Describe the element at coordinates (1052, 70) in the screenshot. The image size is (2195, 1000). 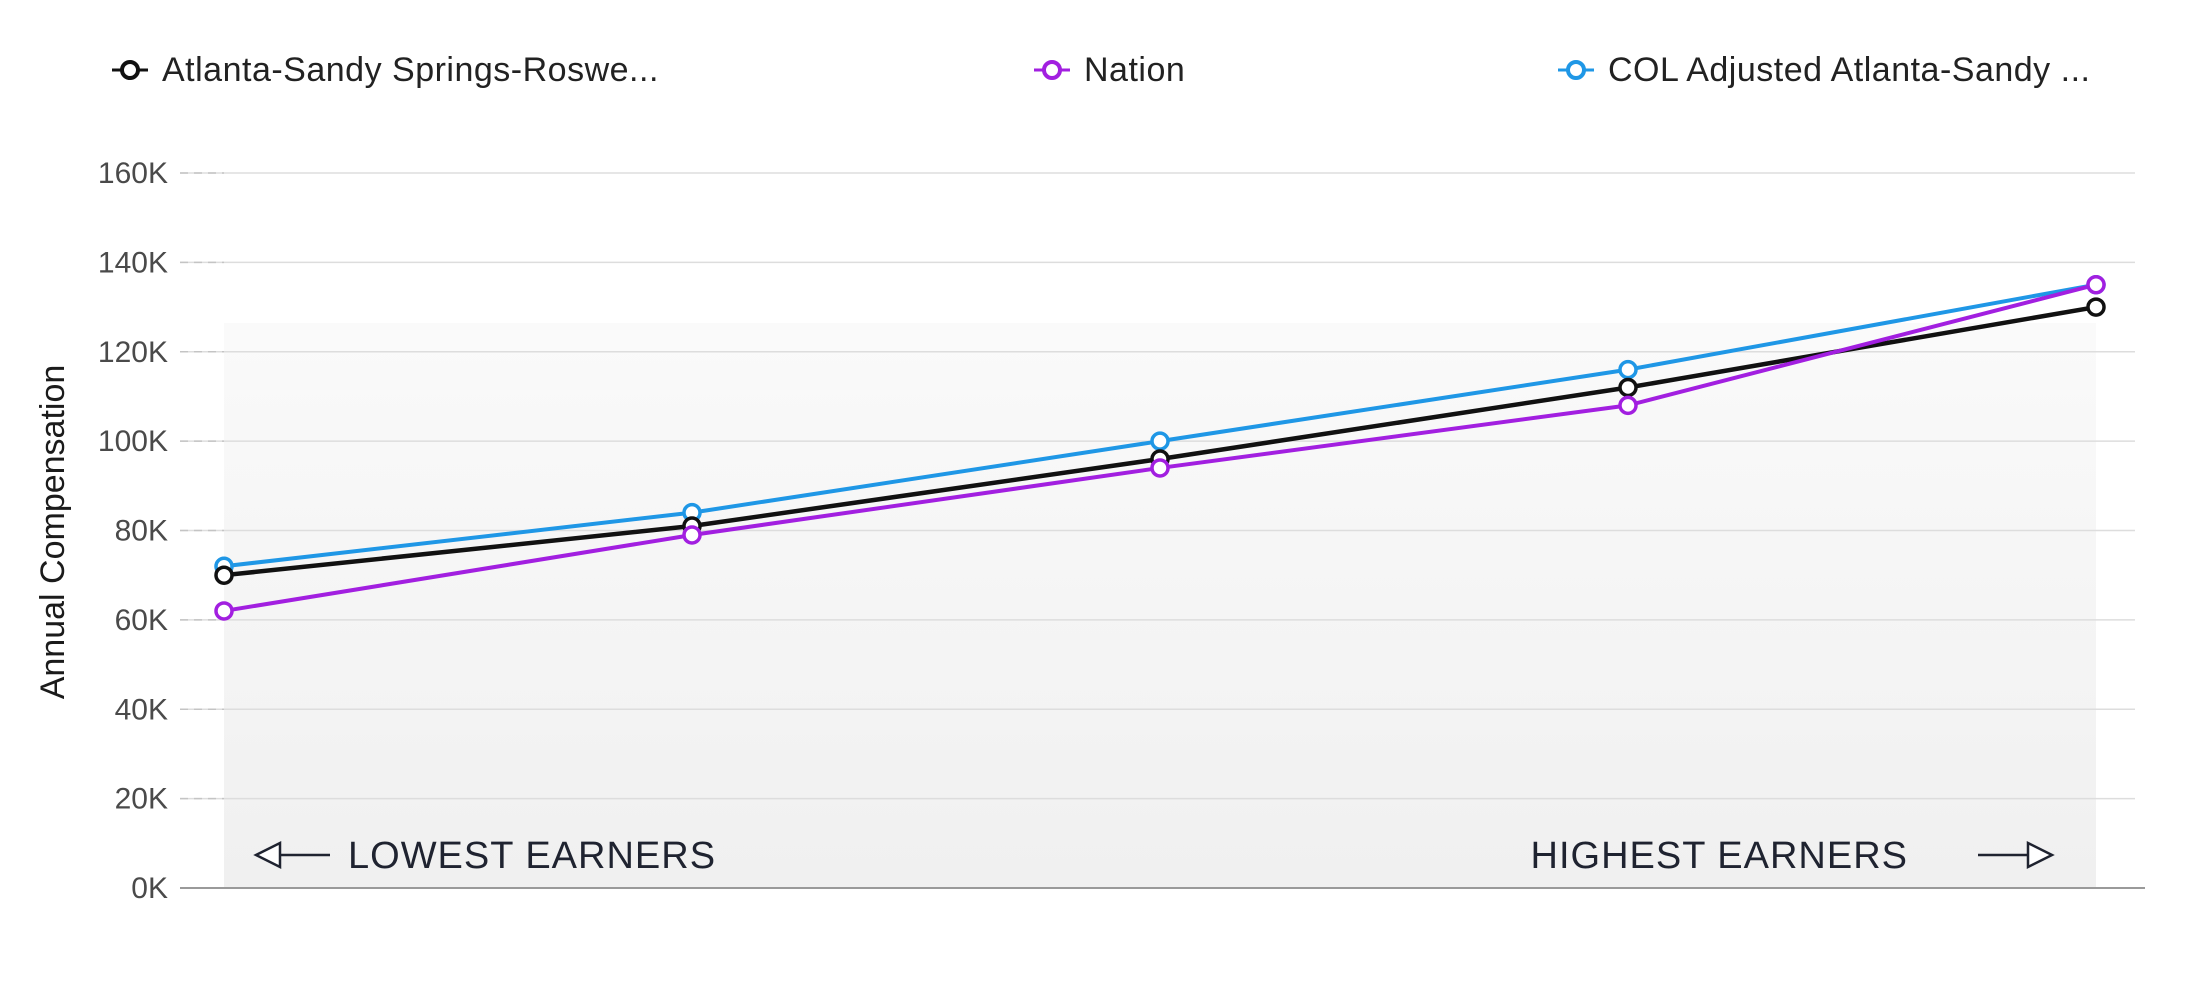
I see `legend-marker-nation-icon` at that location.